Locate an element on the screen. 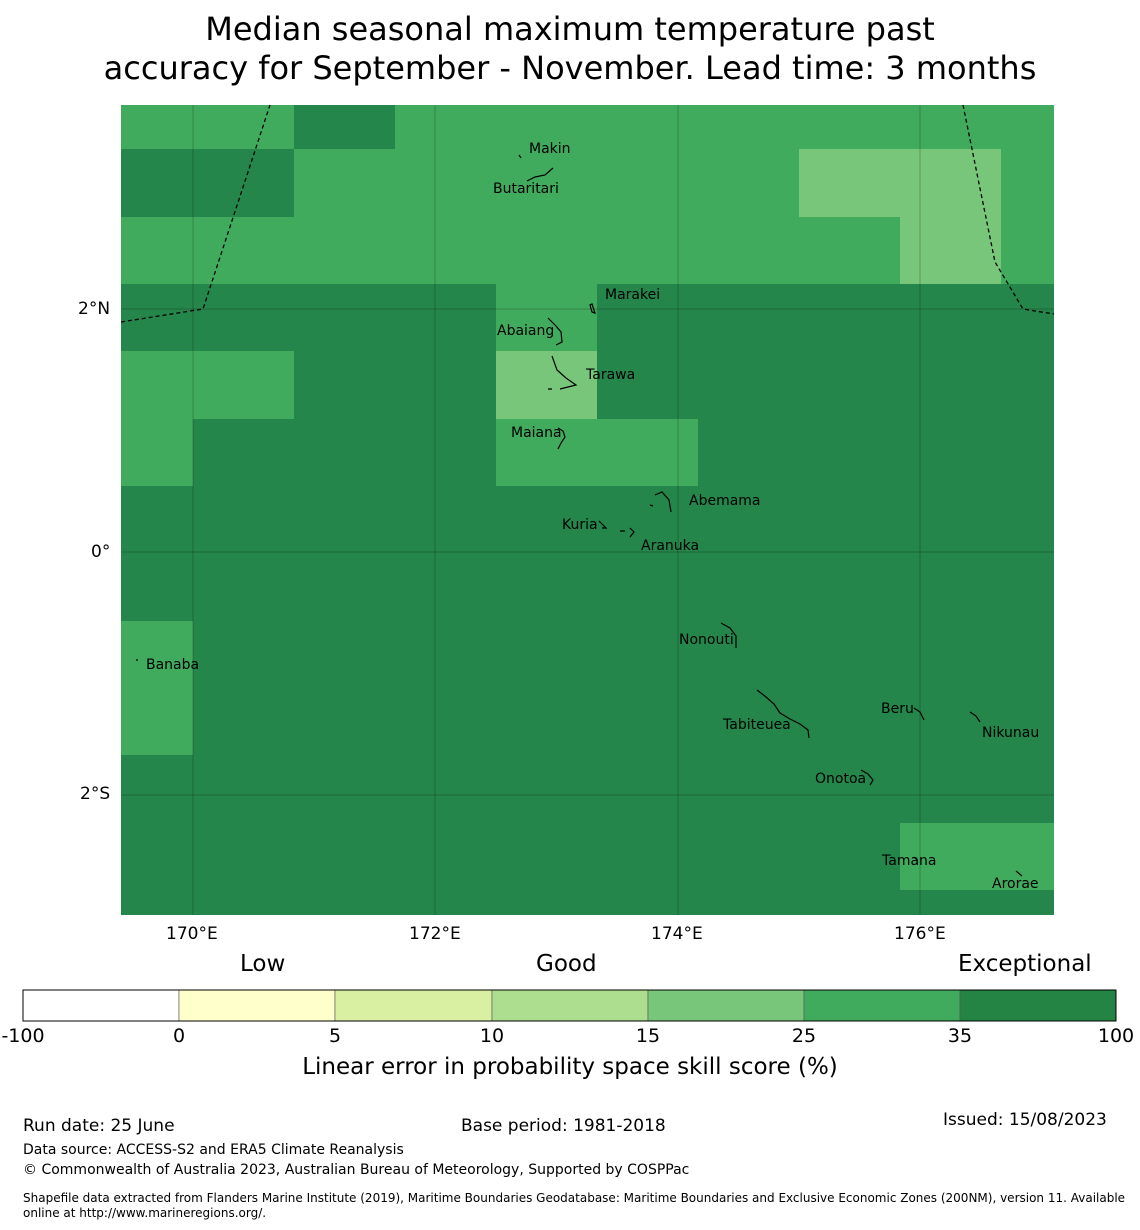  lon-tick-174e: 174°E is located at coordinates (677, 934).